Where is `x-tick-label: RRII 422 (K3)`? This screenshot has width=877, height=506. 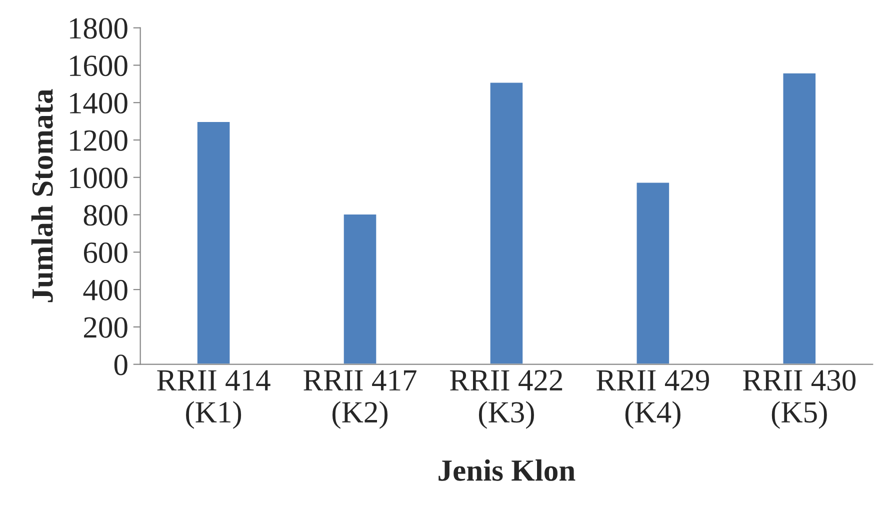 x-tick-label: RRII 422 (K3) is located at coordinates (506, 399).